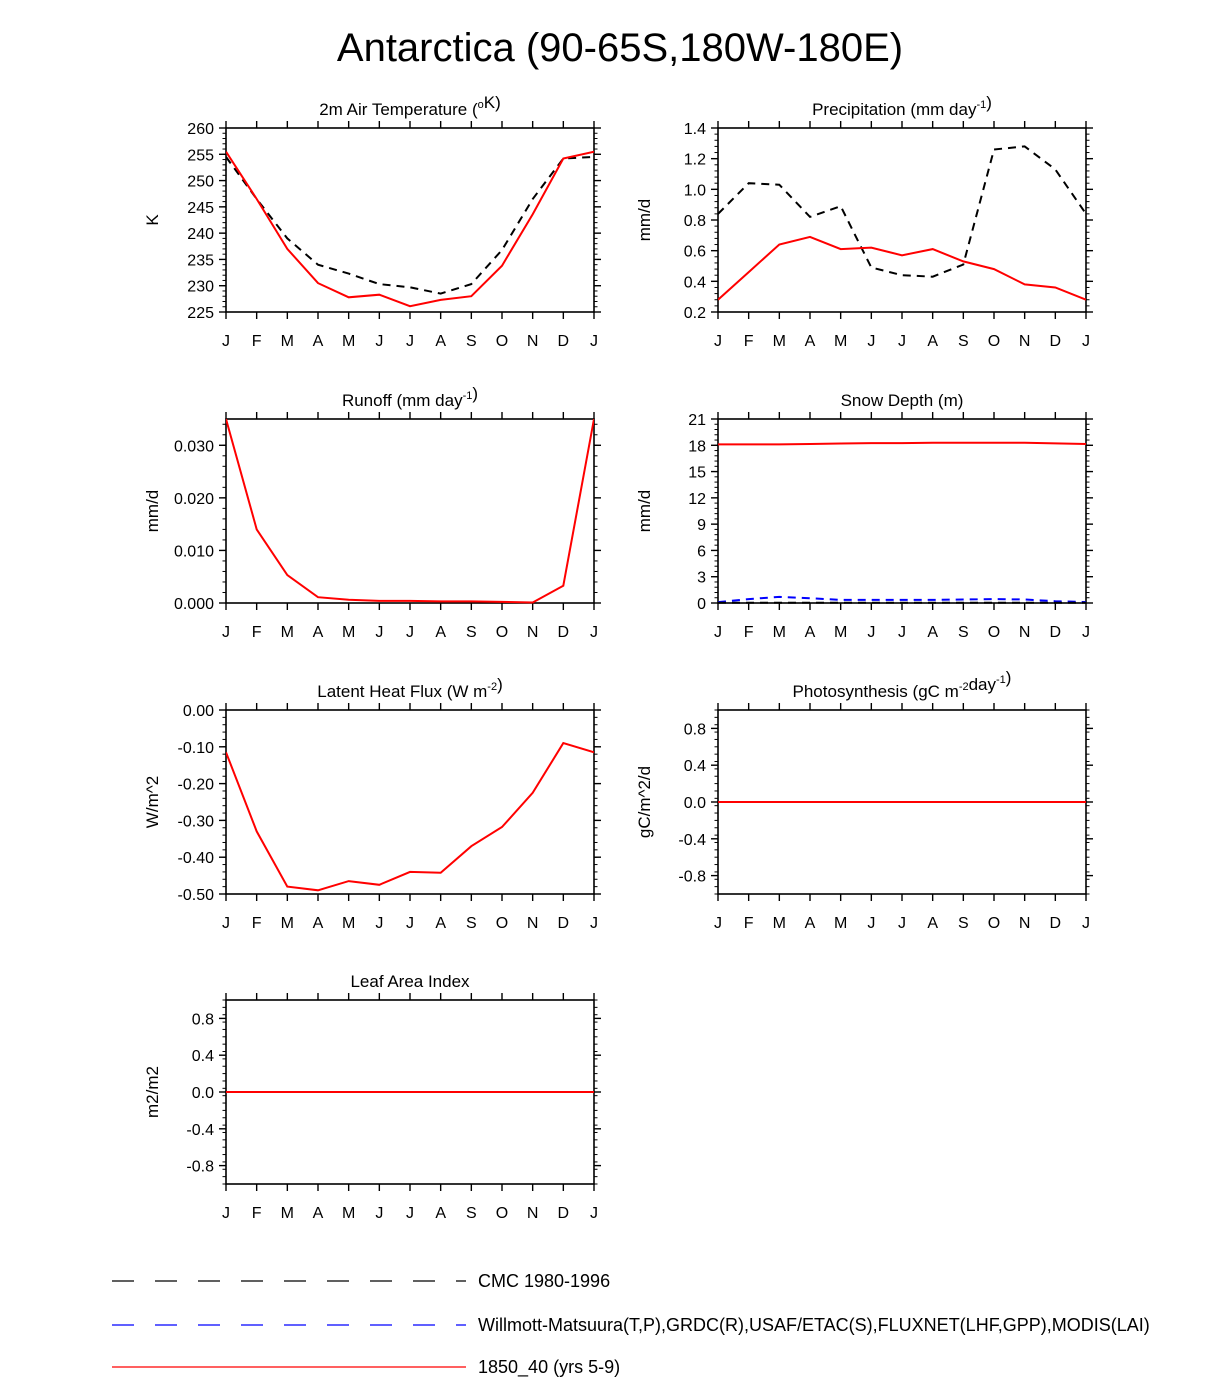 The width and height of the screenshot is (1224, 1379). Describe the element at coordinates (701, 525) in the screenshot. I see `y-tick-label: 9` at that location.